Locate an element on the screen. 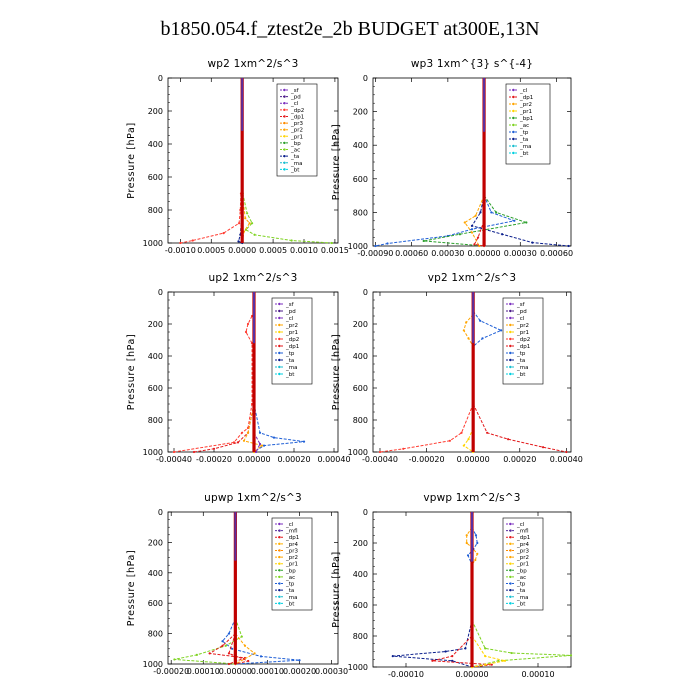  series-line-dp1 is located at coordinates (227, 649).